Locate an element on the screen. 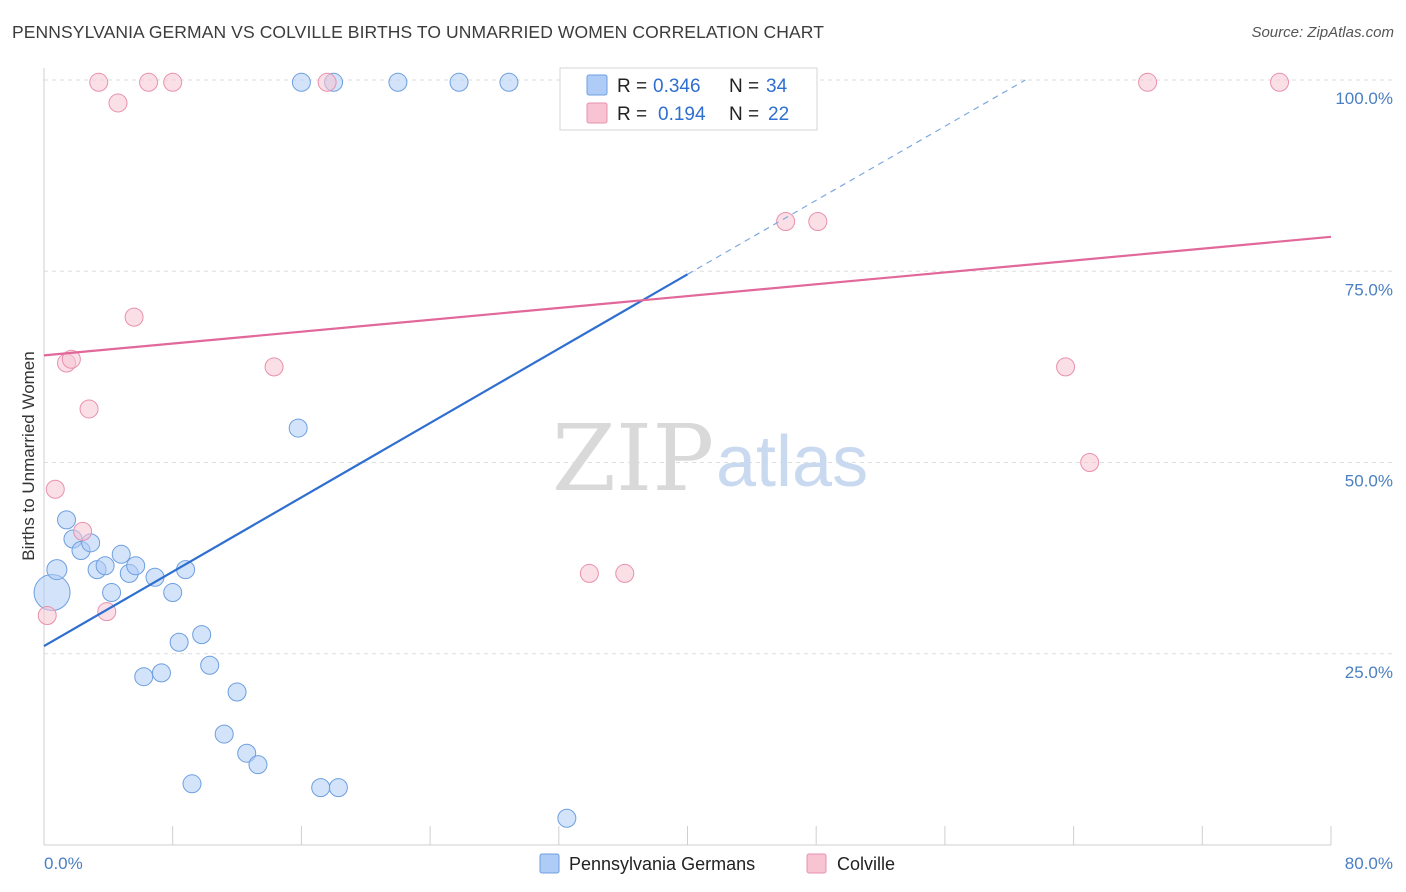  bottom-legend-label-colville: Colville is located at coordinates (866, 864).